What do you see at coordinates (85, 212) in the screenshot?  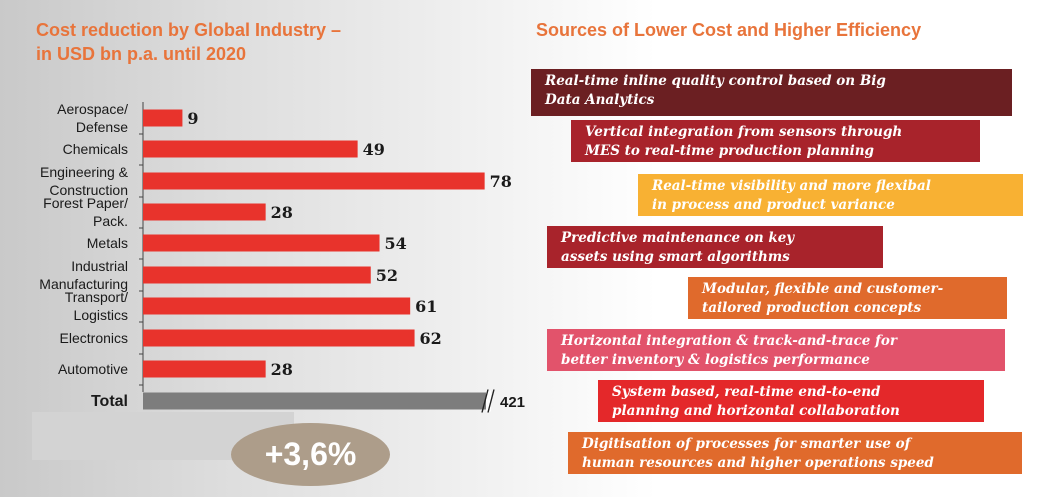 I see `category-label: Forest Paper/Pack.` at bounding box center [85, 212].